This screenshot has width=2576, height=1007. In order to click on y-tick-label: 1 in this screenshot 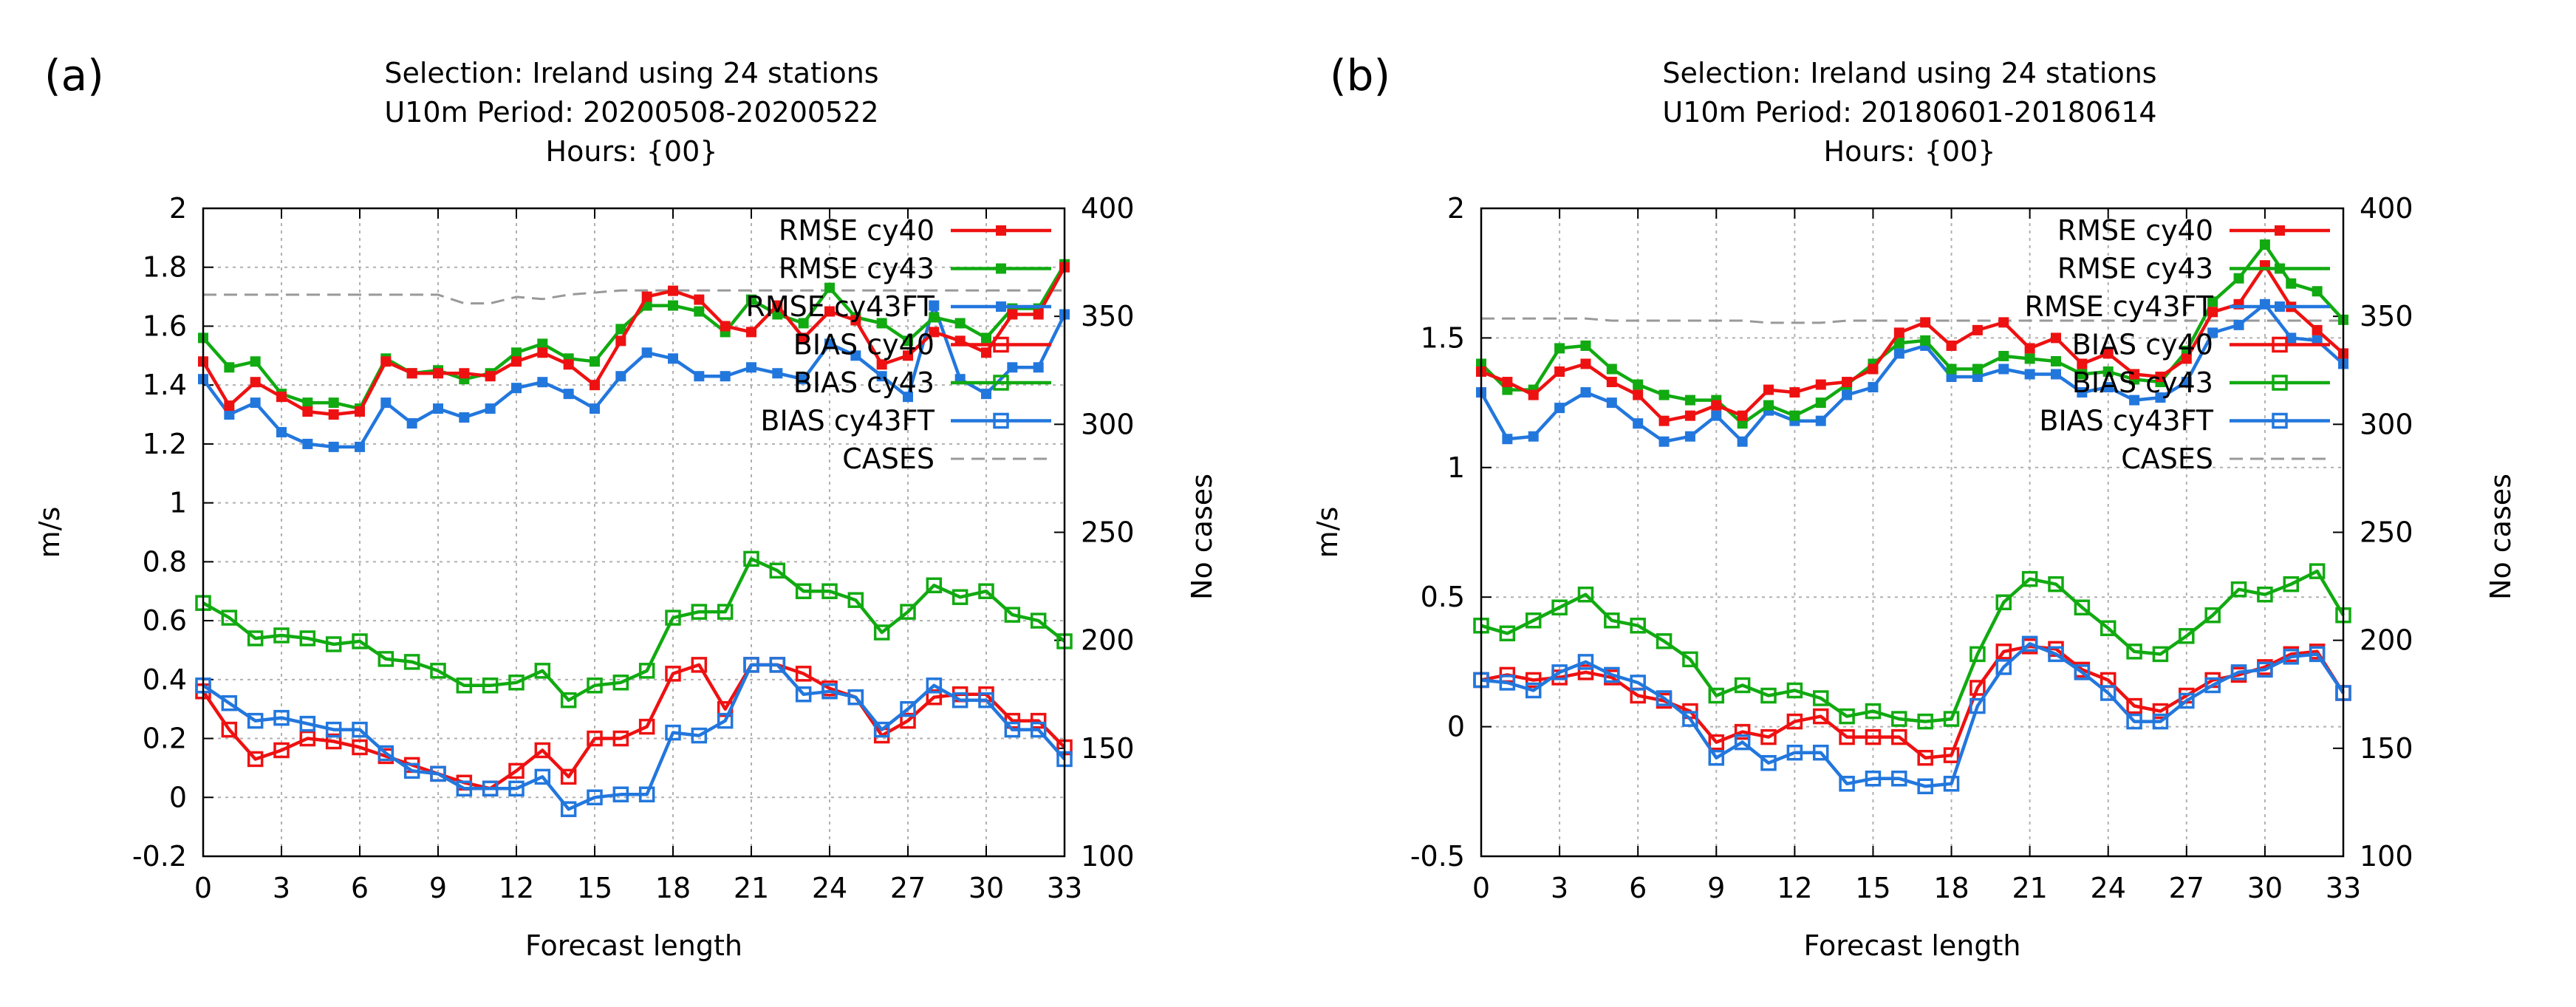, I will do `click(178, 503)`.